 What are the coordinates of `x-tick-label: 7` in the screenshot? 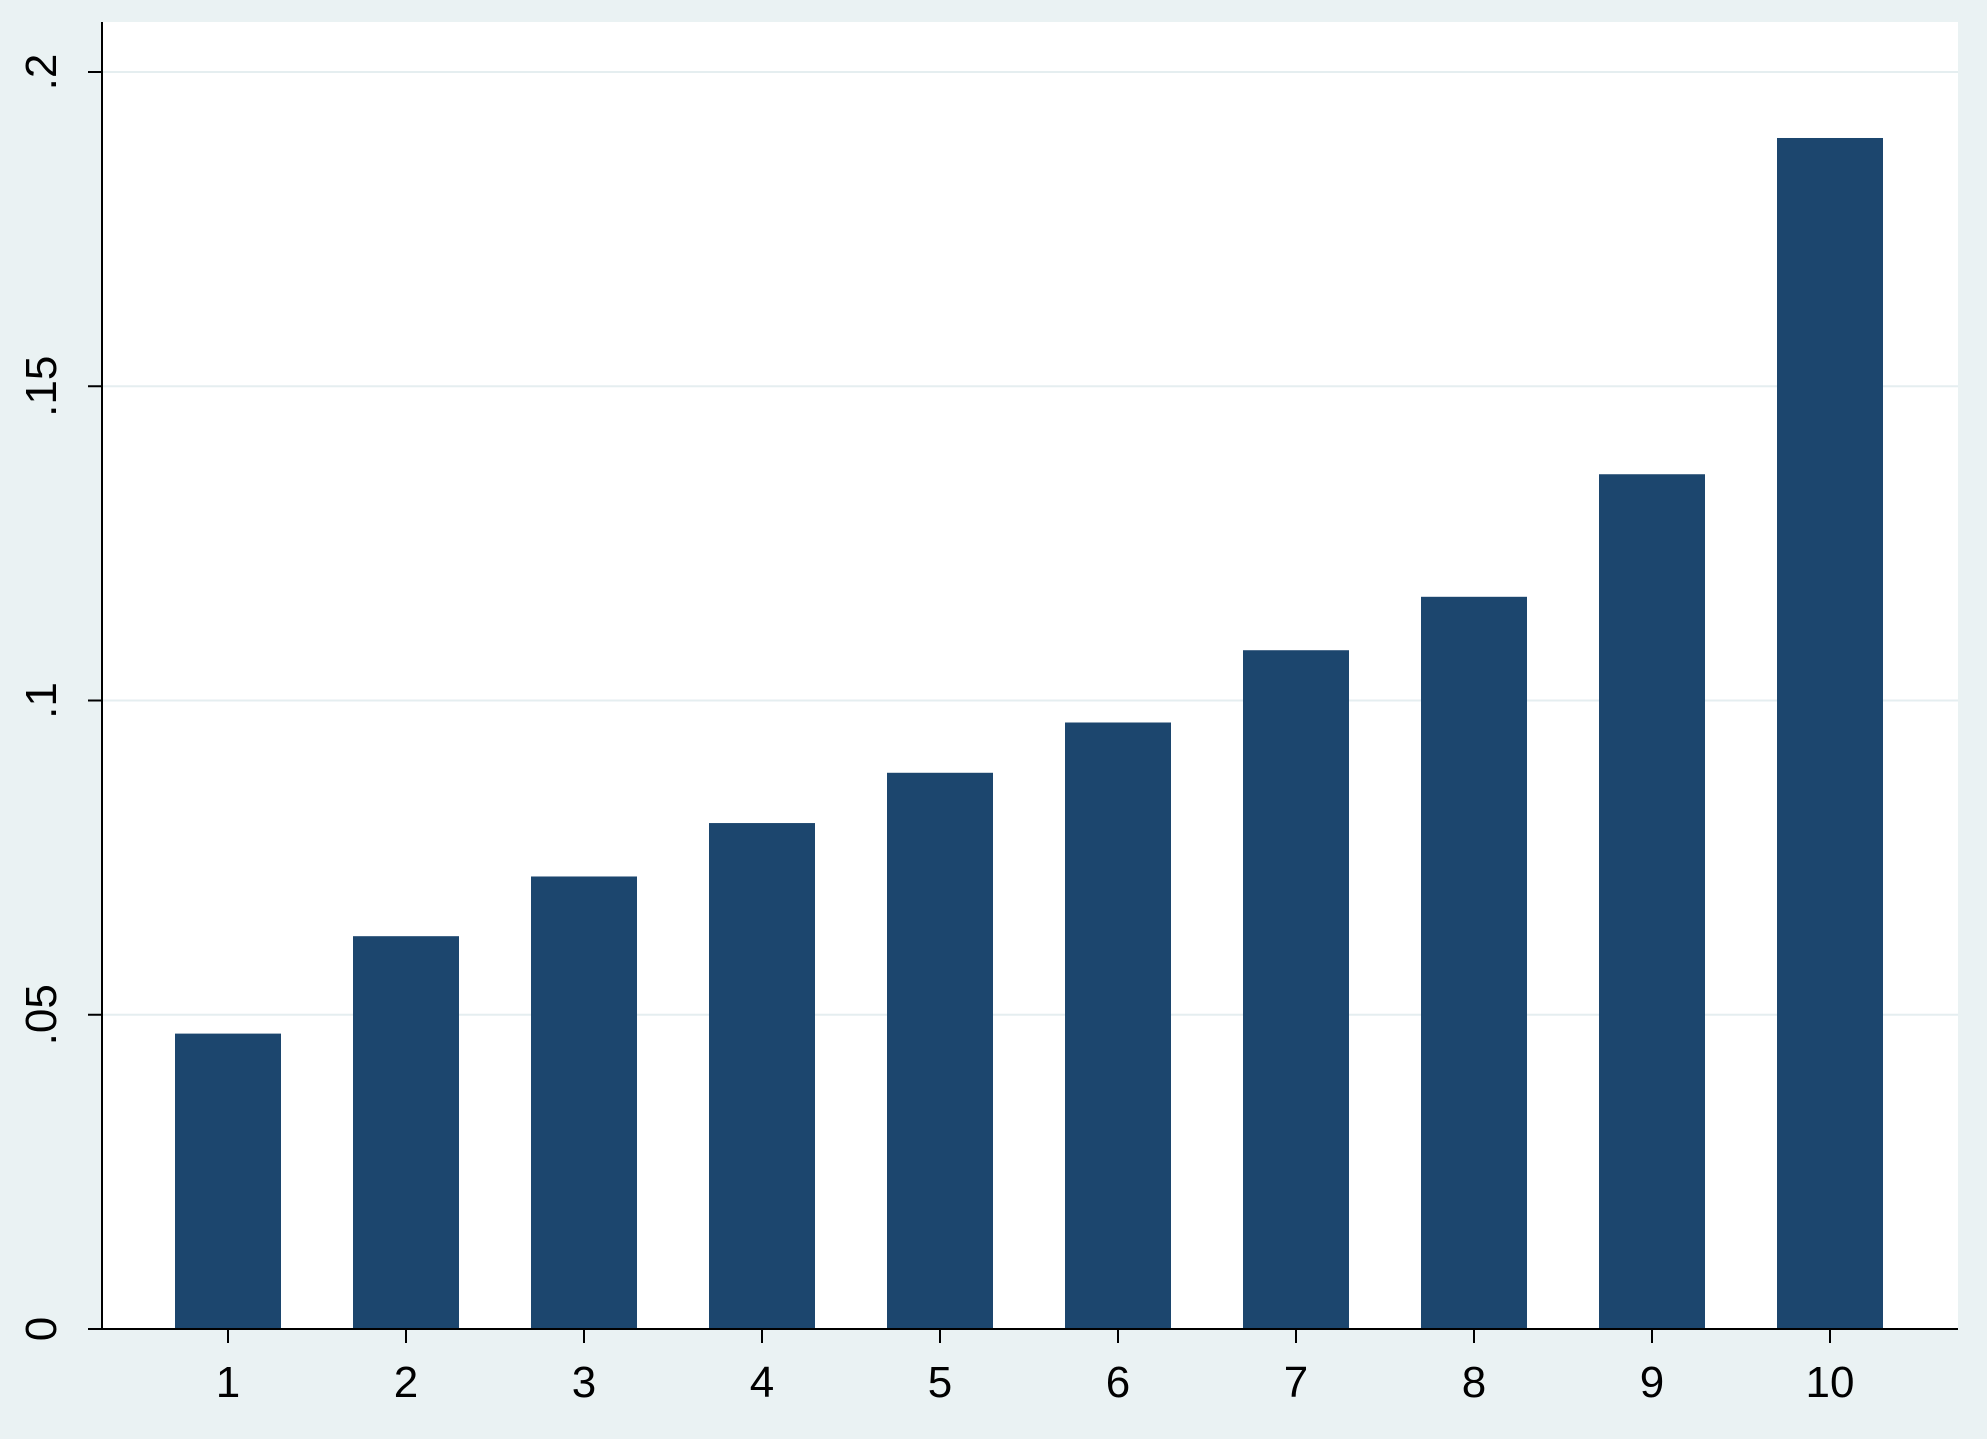 It's located at (1296, 1382).